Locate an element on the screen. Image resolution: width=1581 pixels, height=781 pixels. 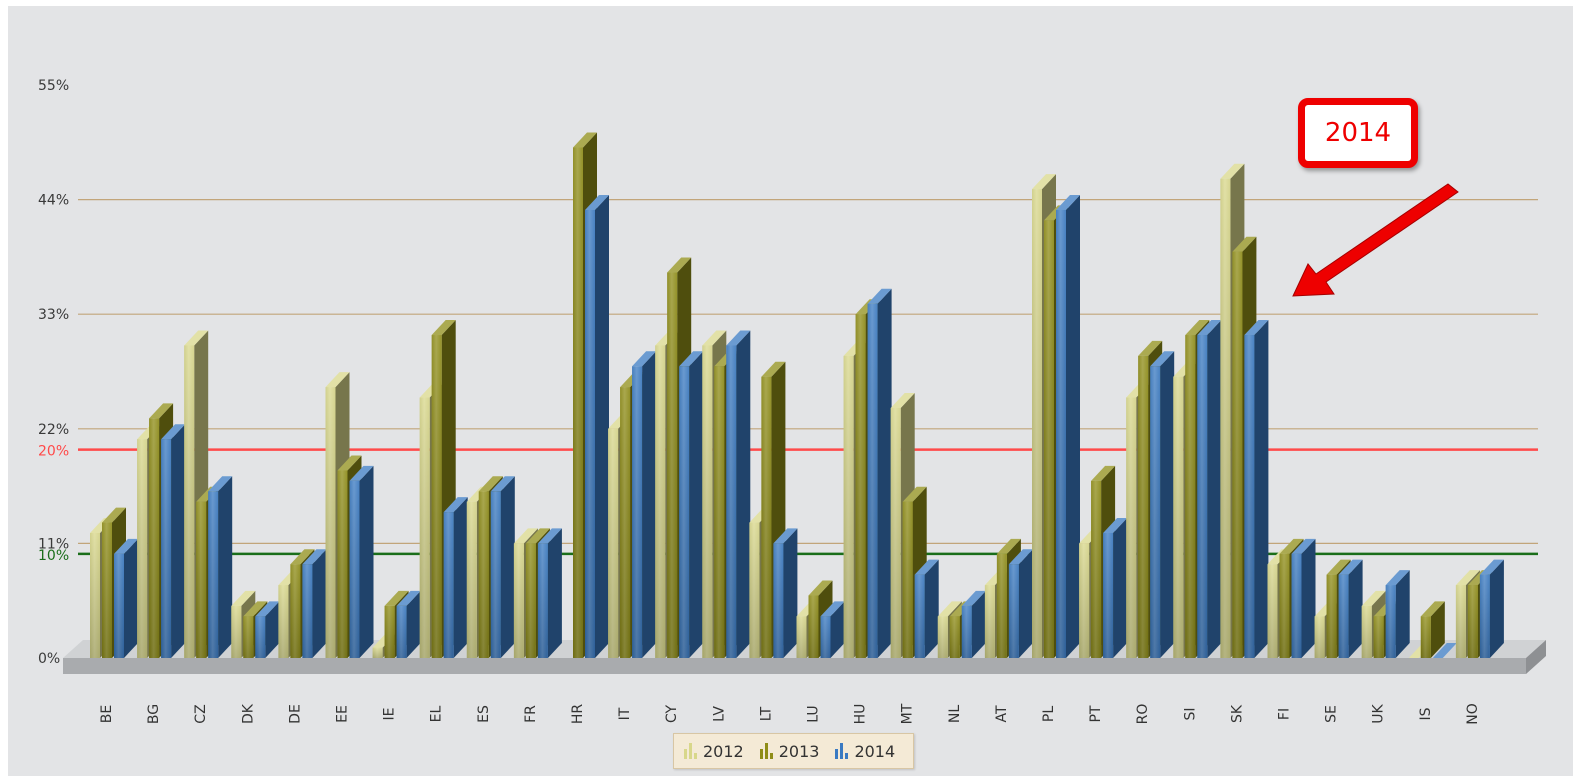
bar-CY-2014 is located at coordinates (691, 504).